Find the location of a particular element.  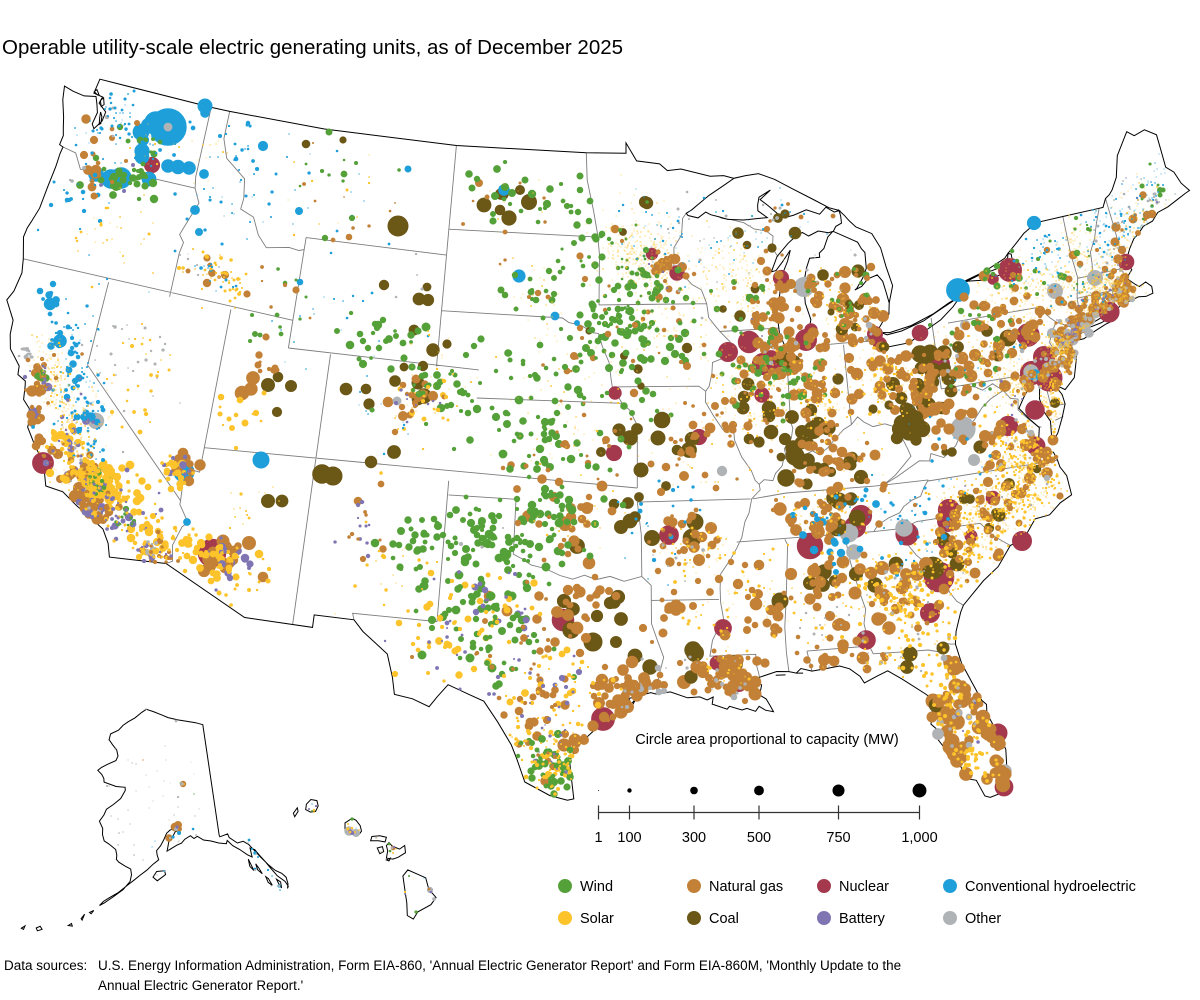

svg-text: 1 is located at coordinates (598, 838).